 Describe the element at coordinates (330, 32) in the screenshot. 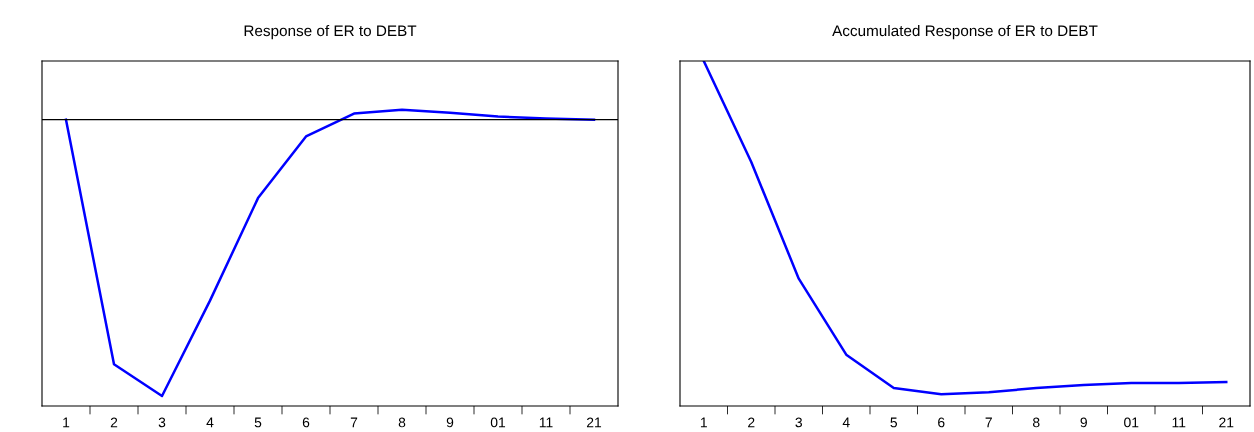

I see `chart-title: Response of ER to DEBT` at that location.